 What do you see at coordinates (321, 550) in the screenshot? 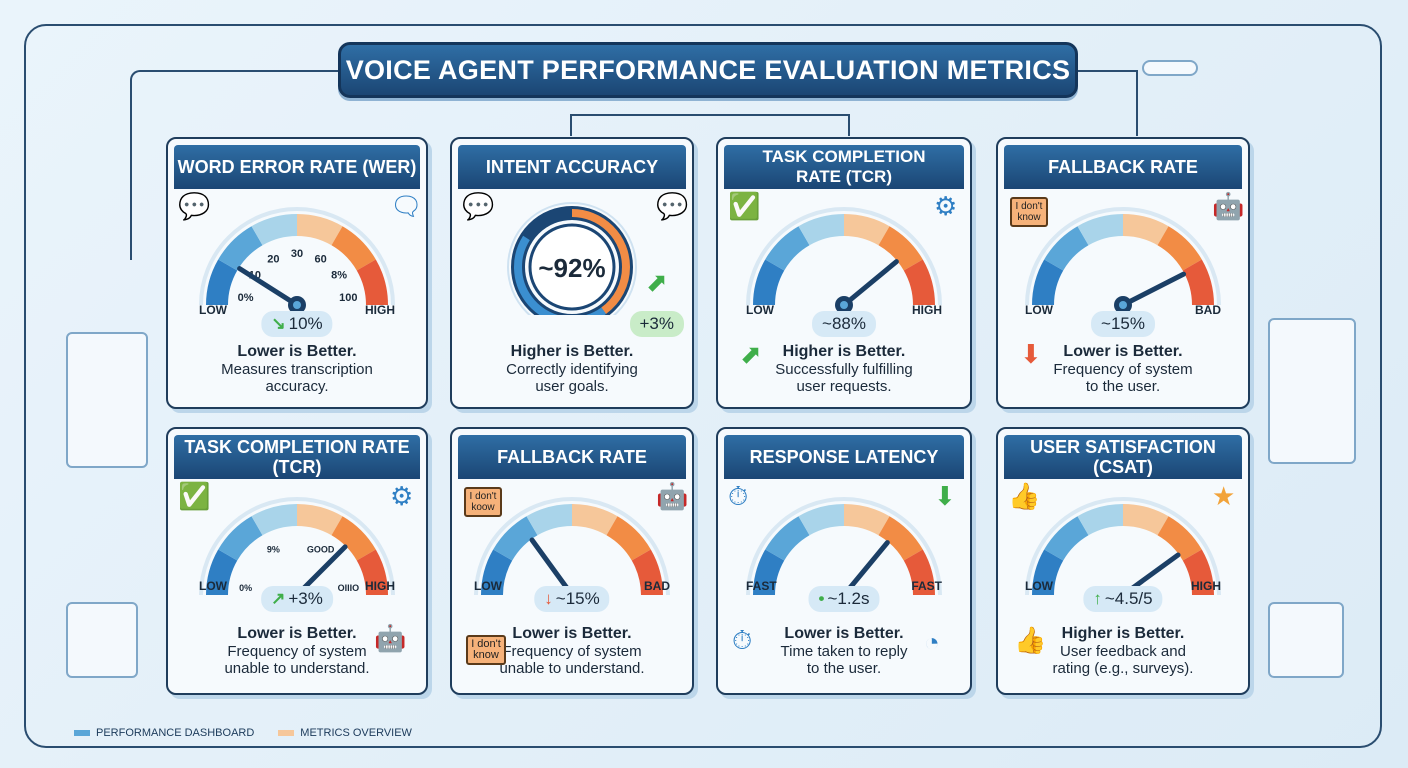
I see `gauge-tick-label: GOOD` at bounding box center [321, 550].